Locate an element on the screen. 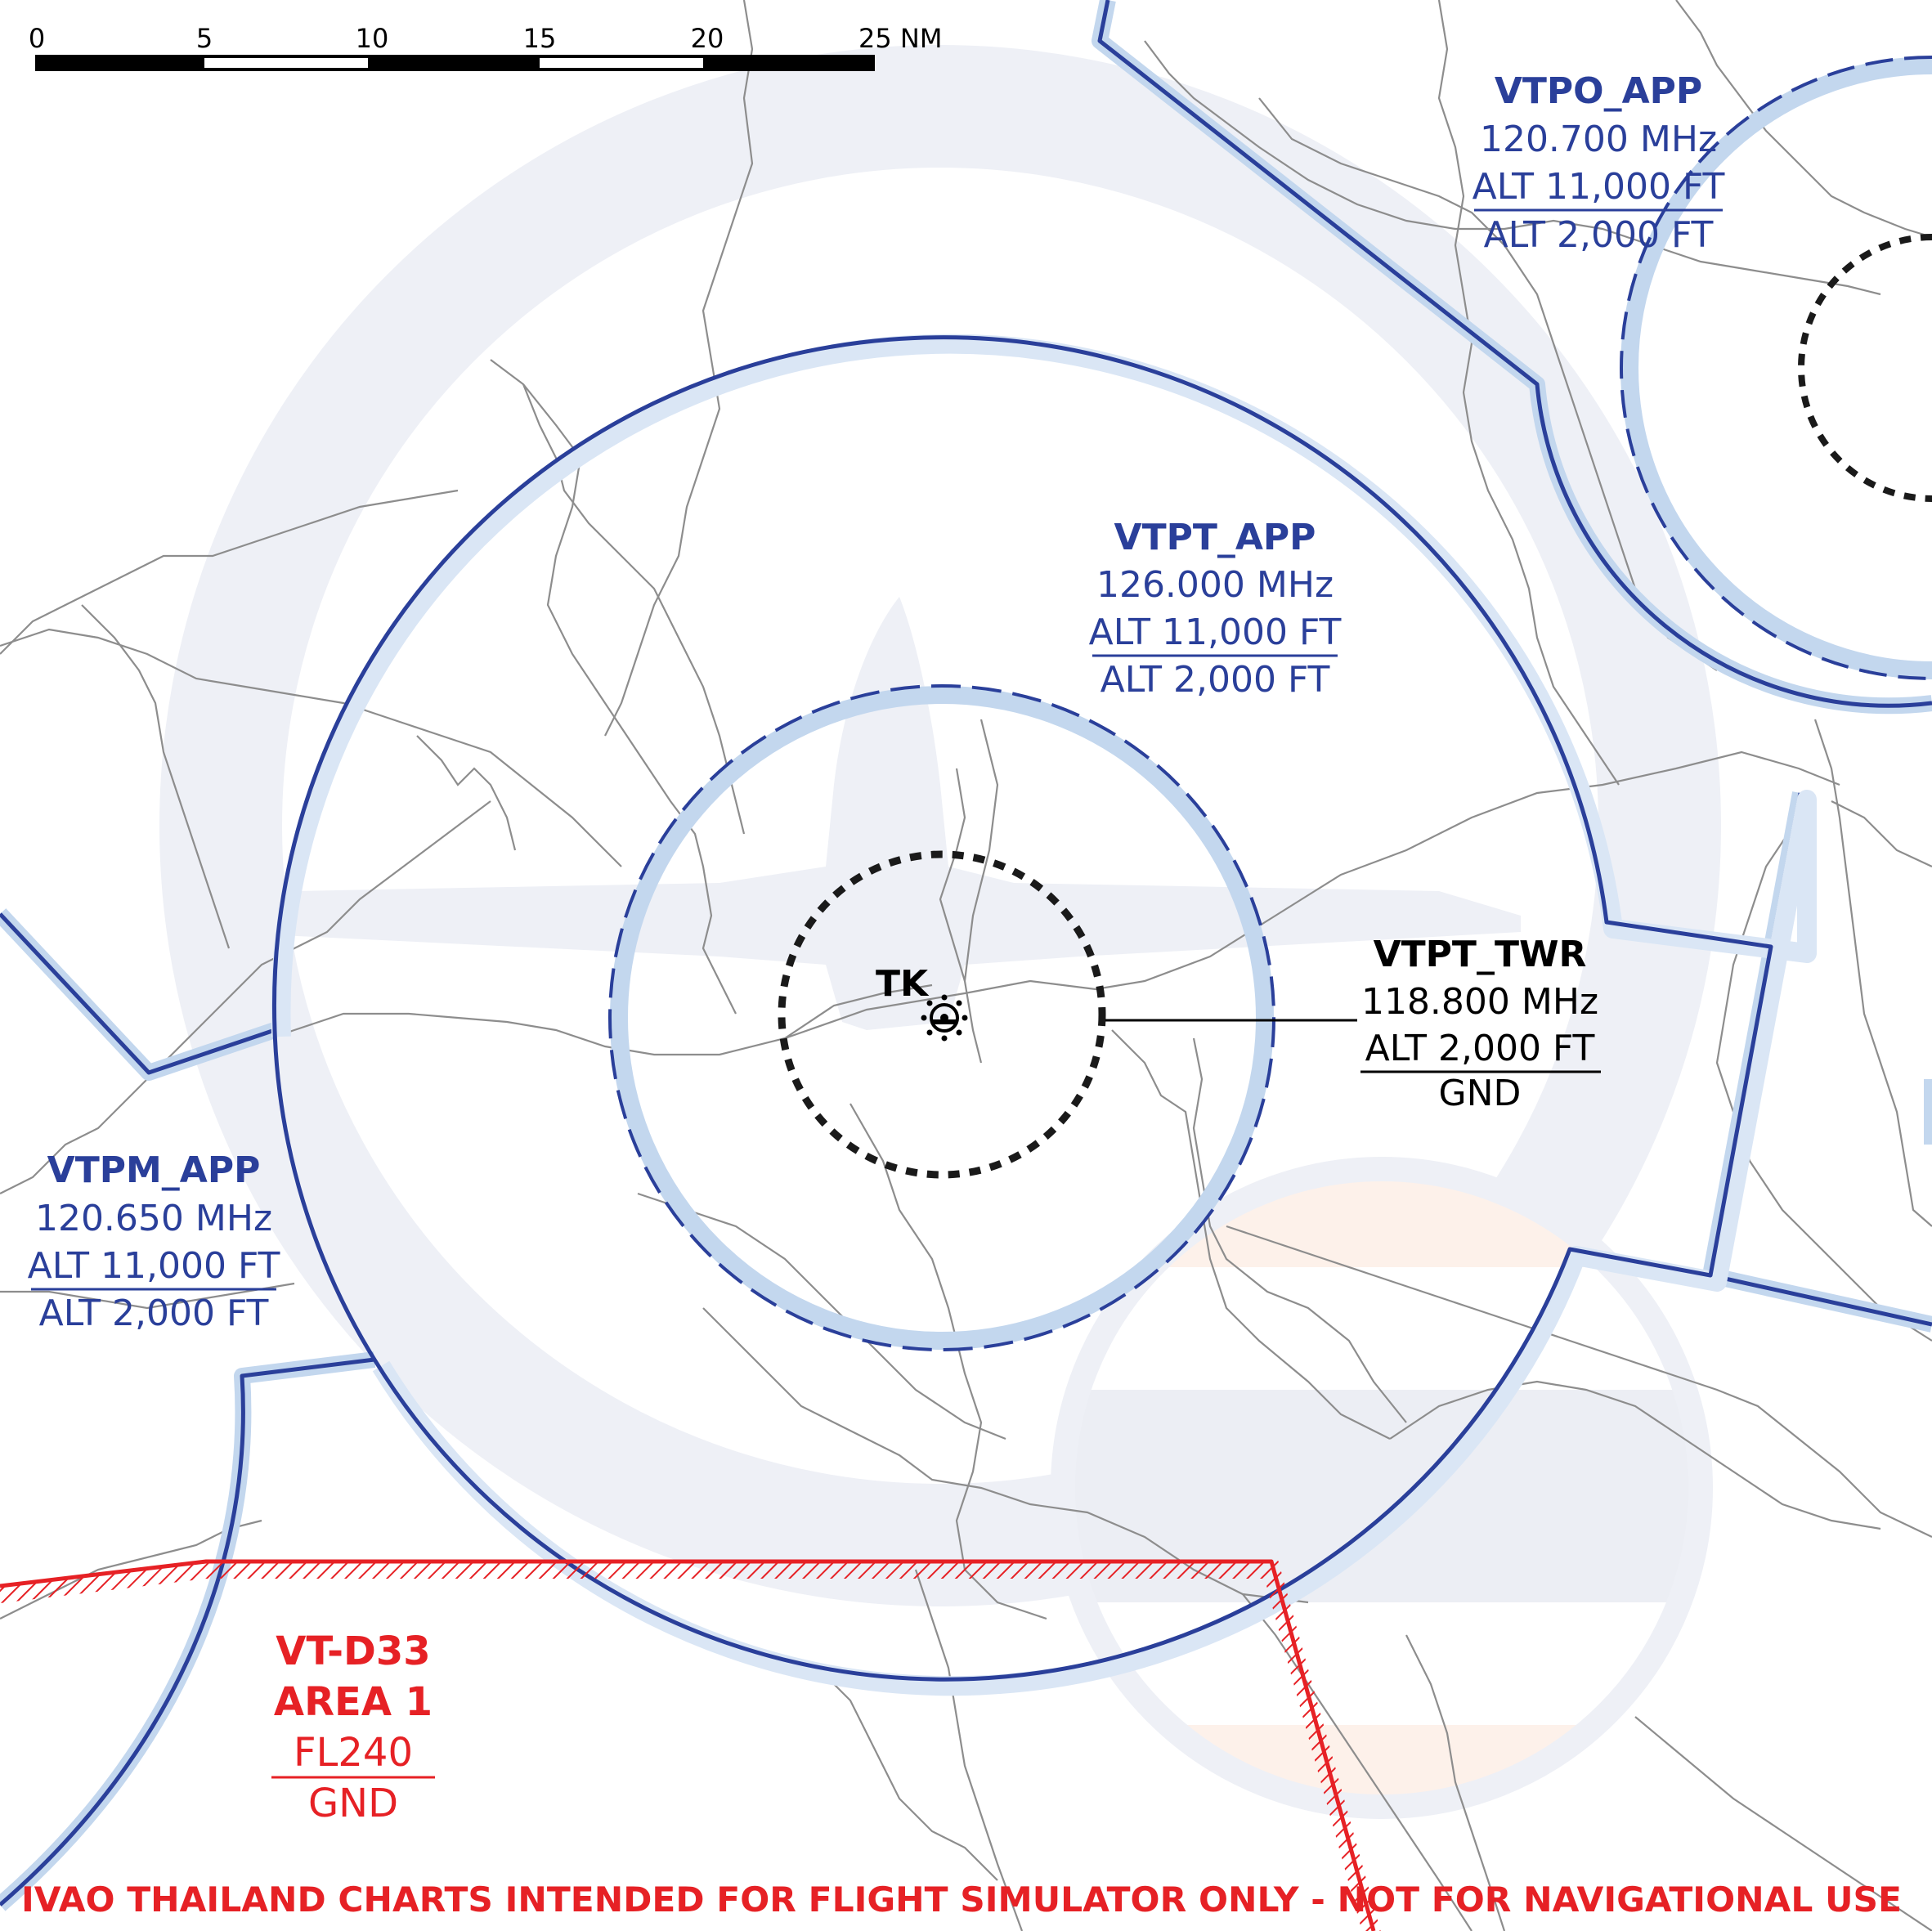 The height and width of the screenshot is (1931, 1932). vtpm-app-upper: ALT 11,000 FT is located at coordinates (154, 1266).